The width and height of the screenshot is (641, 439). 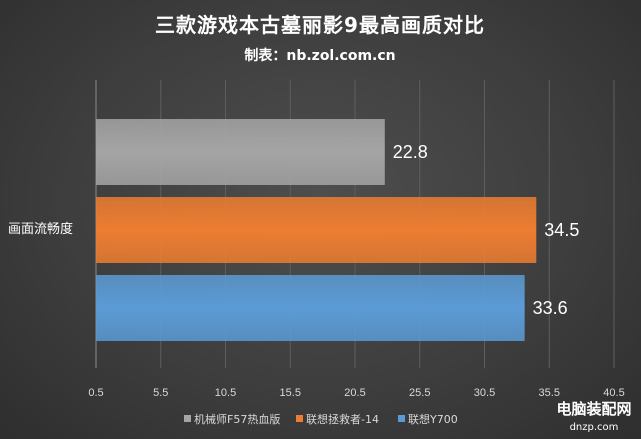 I want to click on legend-item: 联想拯救者-14, so click(x=337, y=419).